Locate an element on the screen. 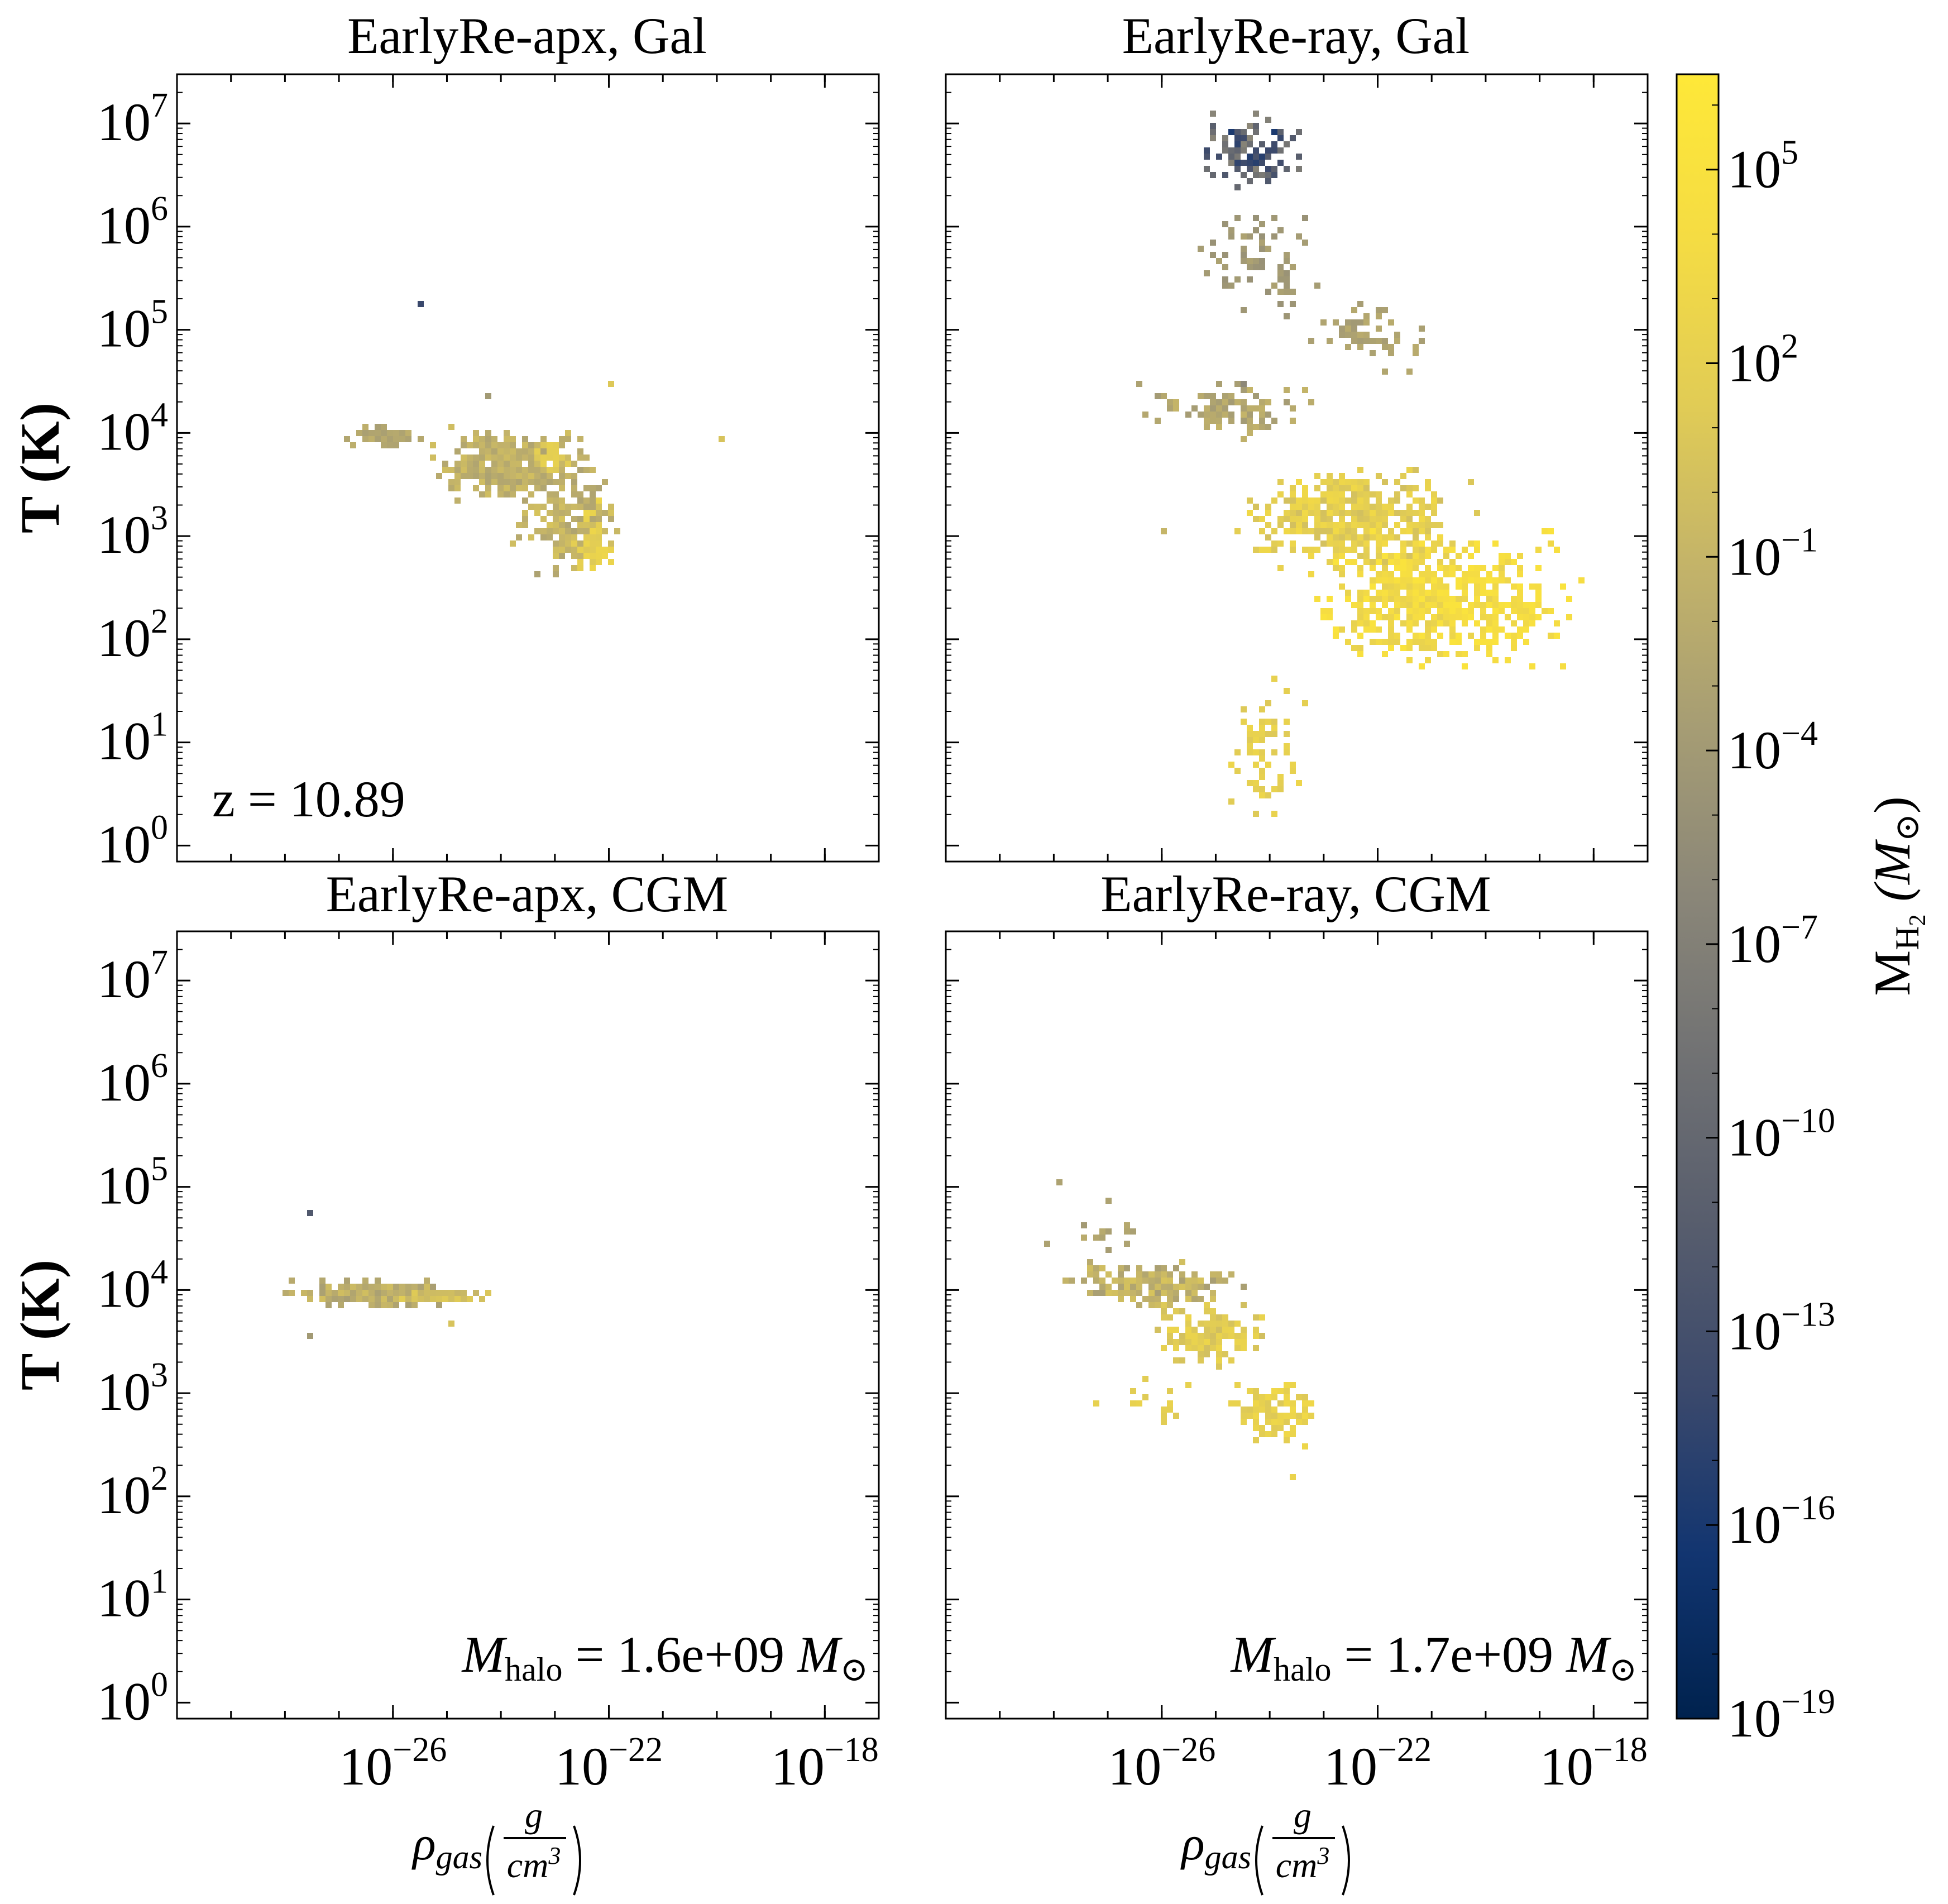  svg-text: g is located at coordinates (534, 1815).